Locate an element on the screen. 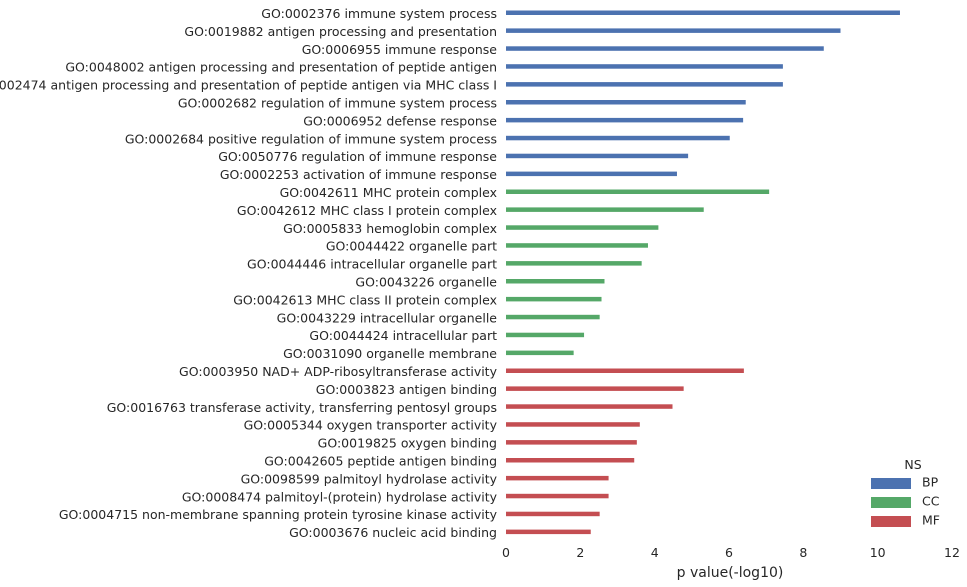  x-tick-label: 2 is located at coordinates (580, 552).